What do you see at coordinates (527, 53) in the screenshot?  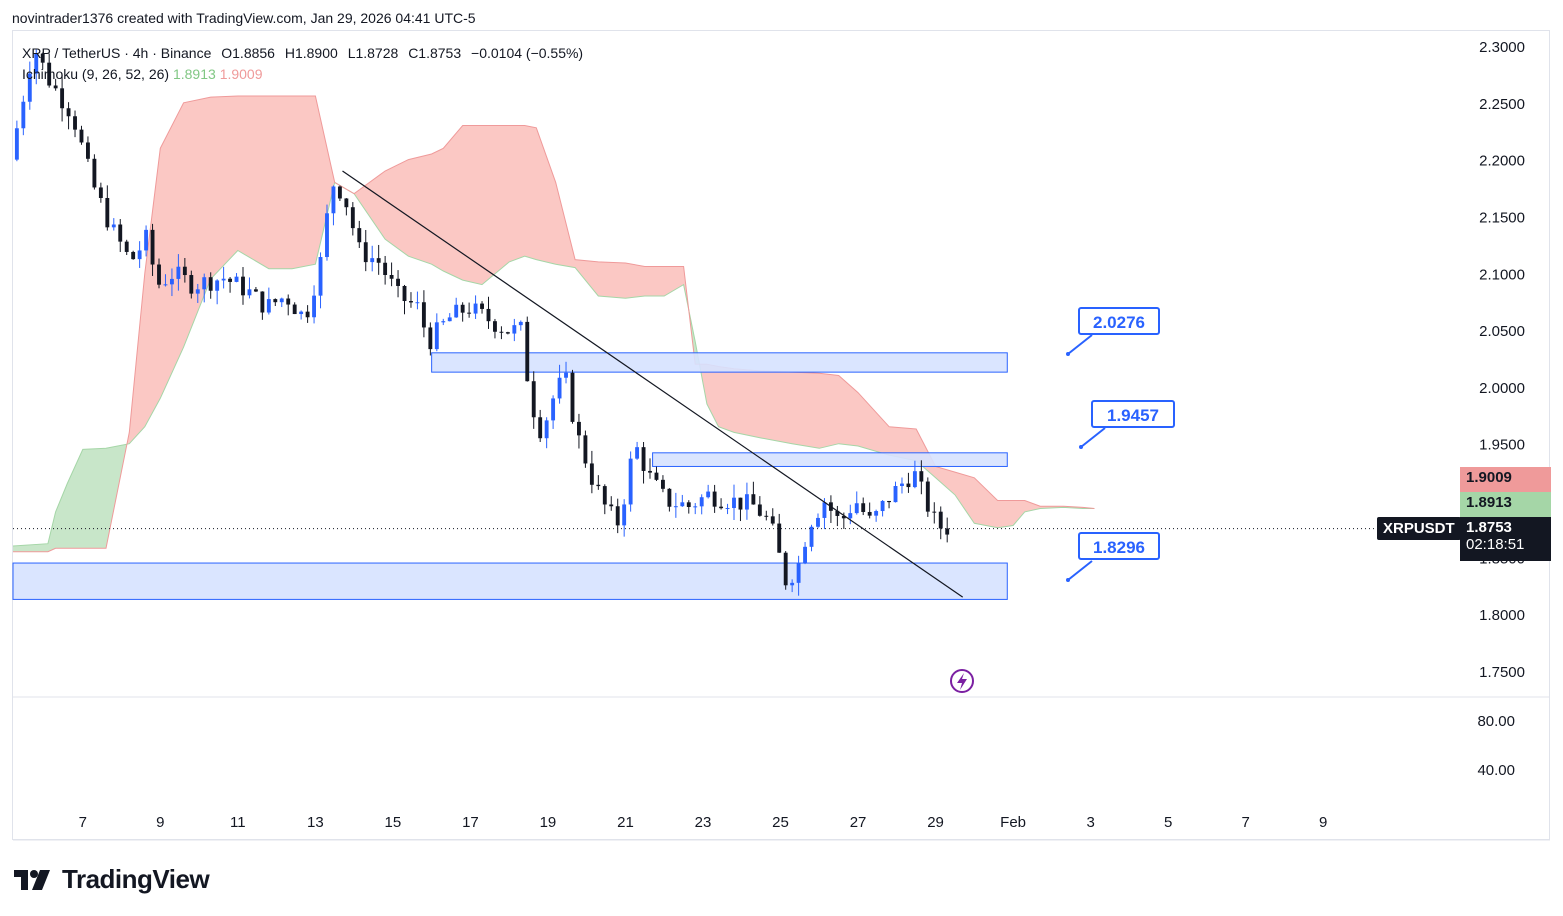 I see `ohlc-change: −0.0104 (−0.55%)` at bounding box center [527, 53].